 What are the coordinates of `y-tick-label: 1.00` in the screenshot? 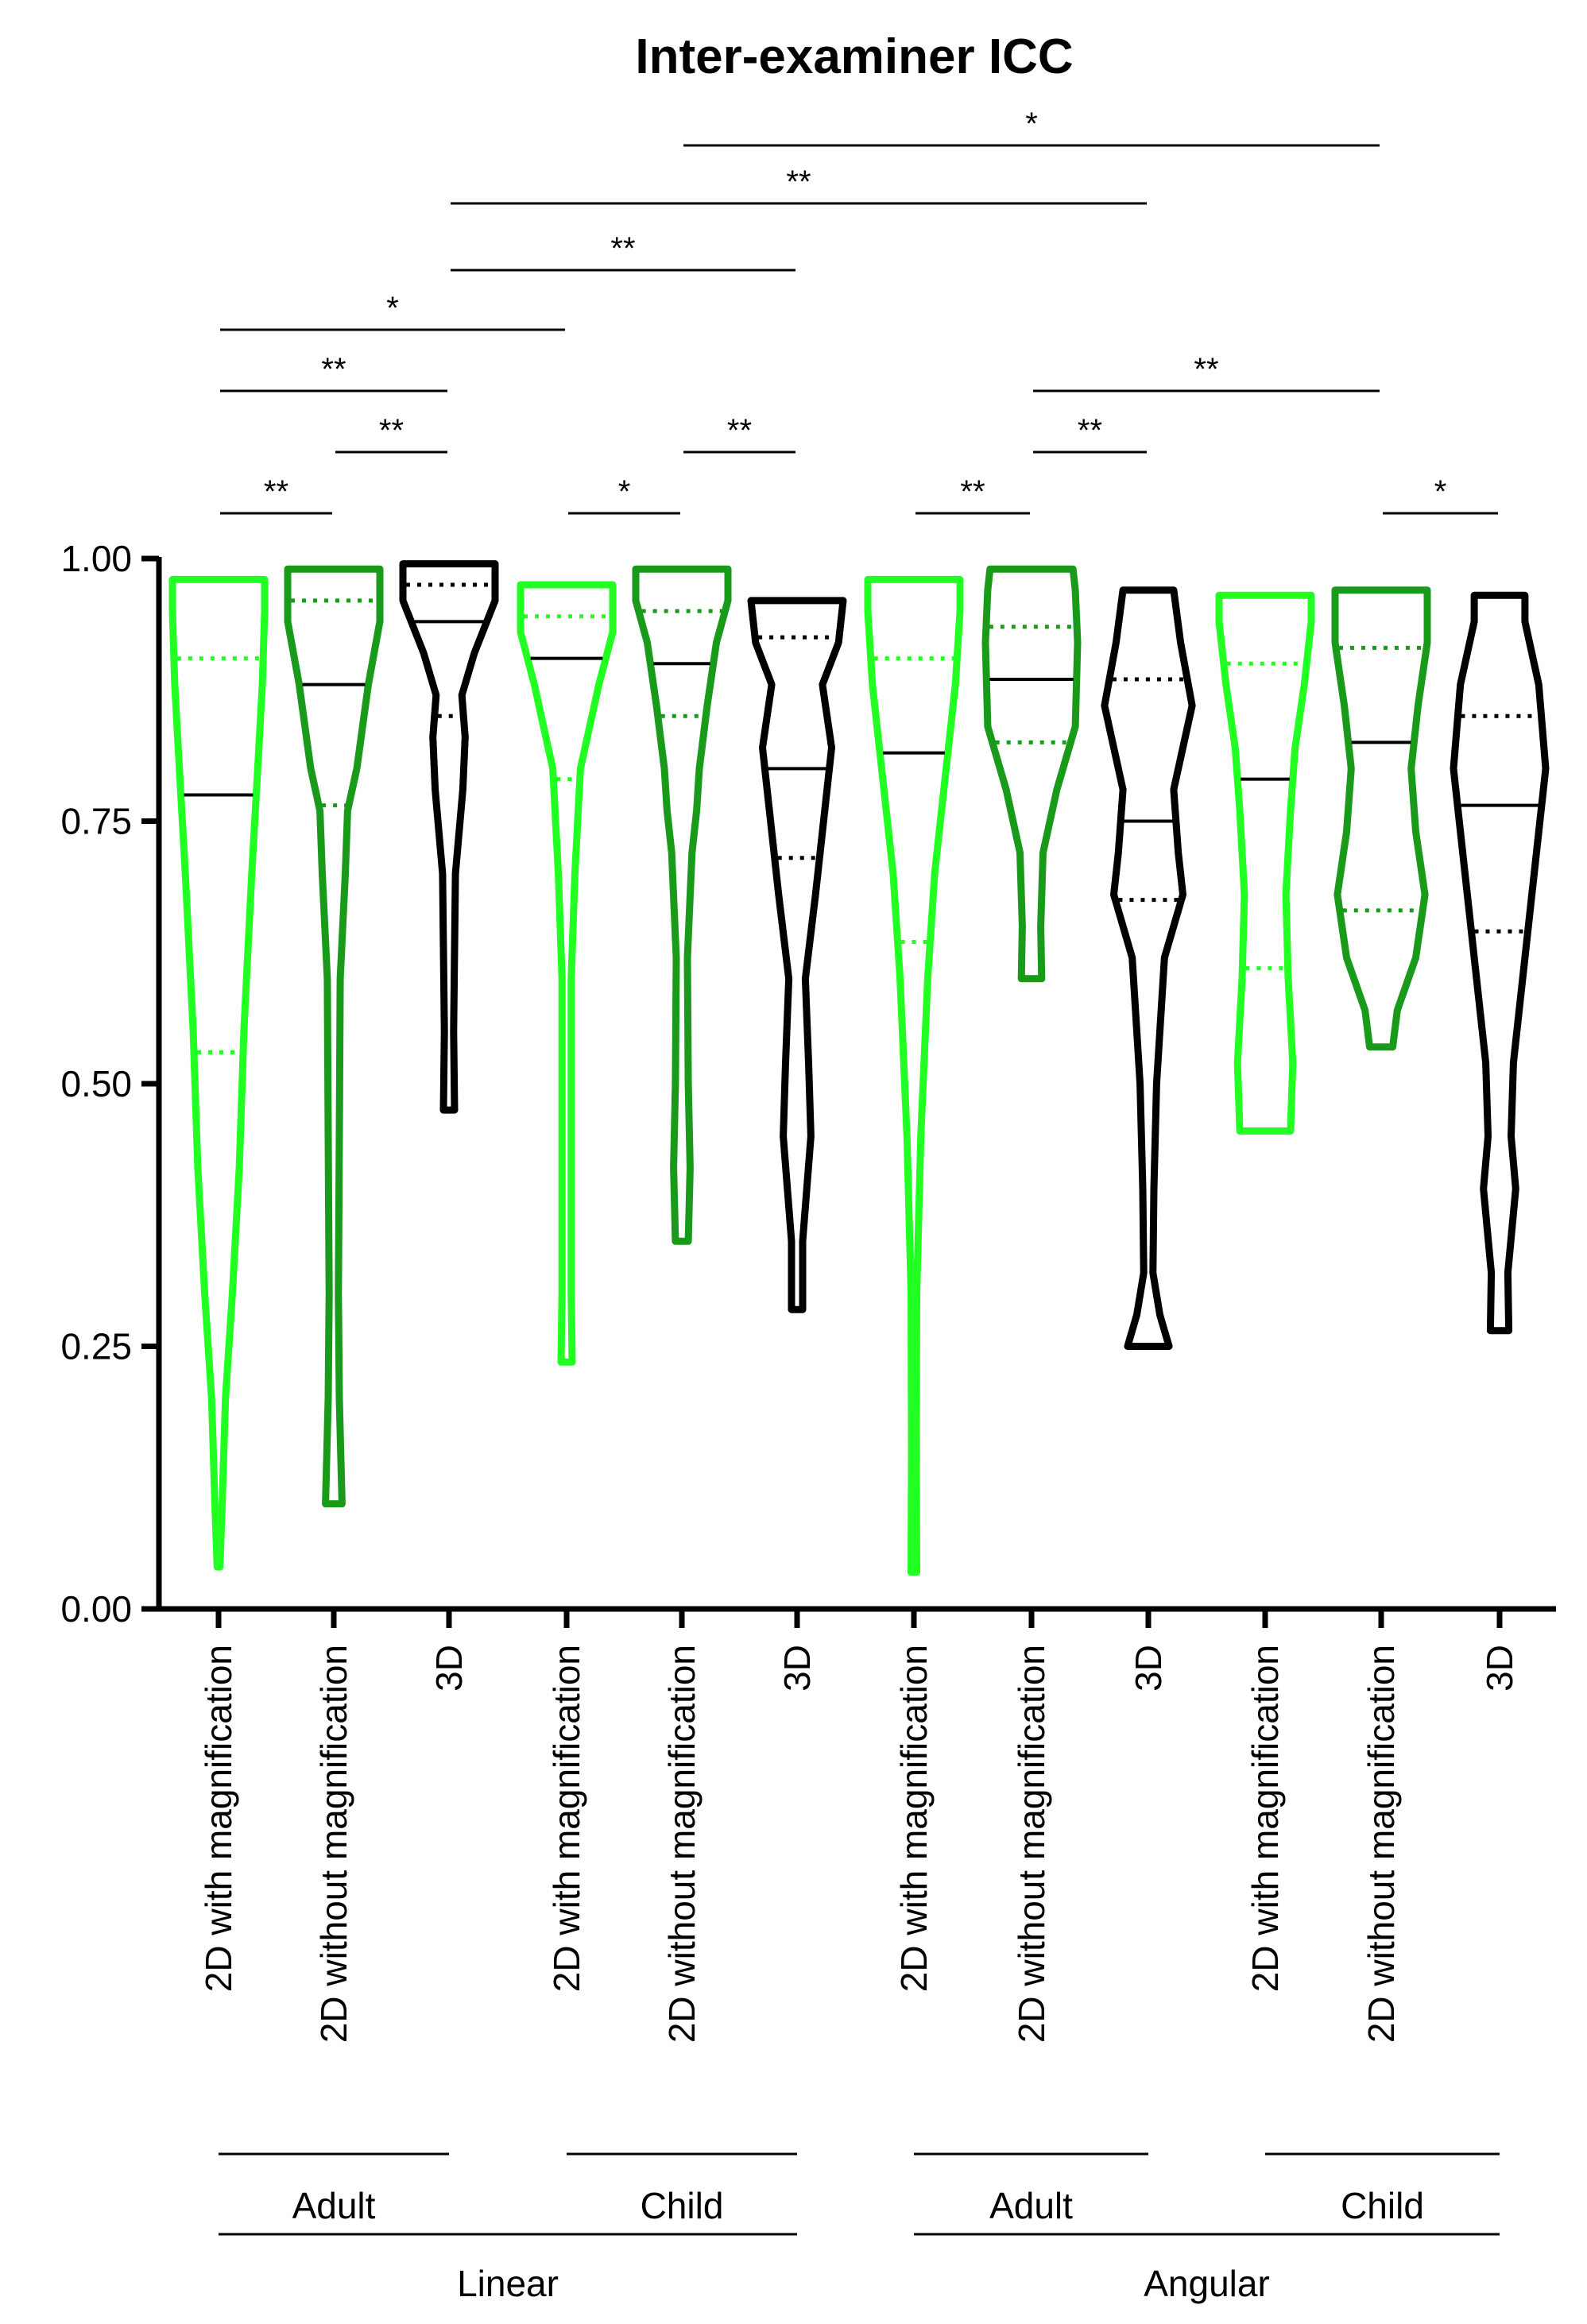 It's located at (96, 558).